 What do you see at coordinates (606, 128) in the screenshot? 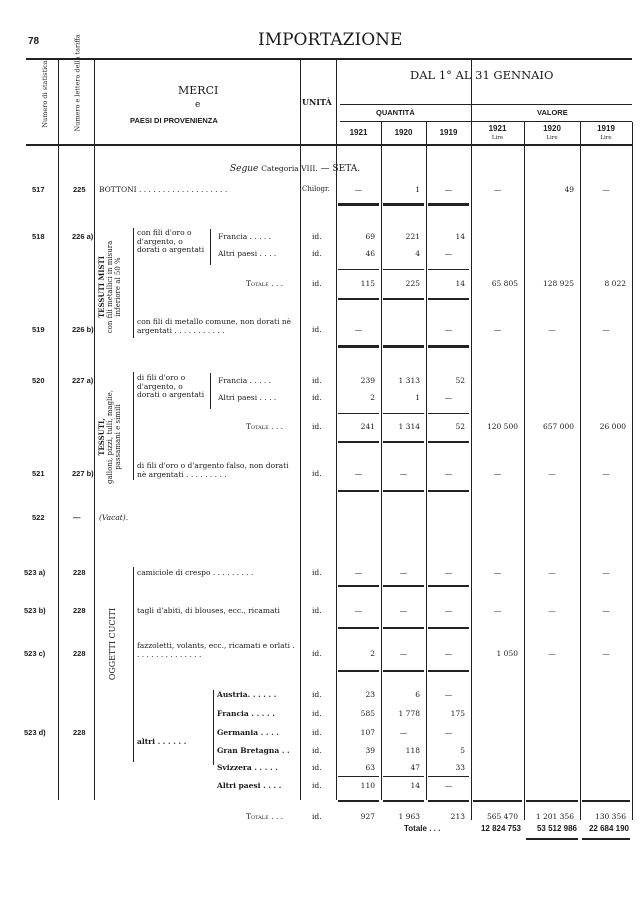
I see `header-year: 1919` at bounding box center [606, 128].